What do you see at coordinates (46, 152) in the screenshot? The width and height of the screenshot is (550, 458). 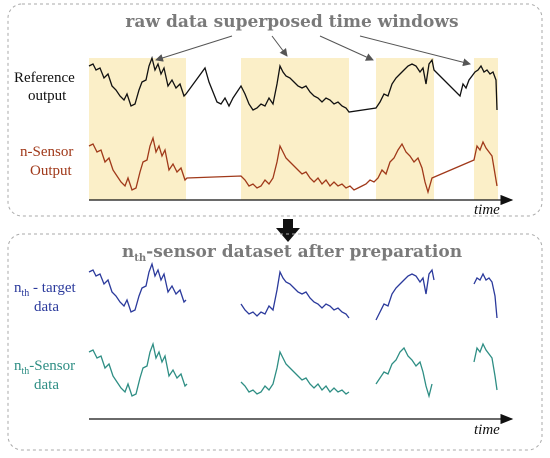 I see `sensor-output-label: n-Sensor` at bounding box center [46, 152].